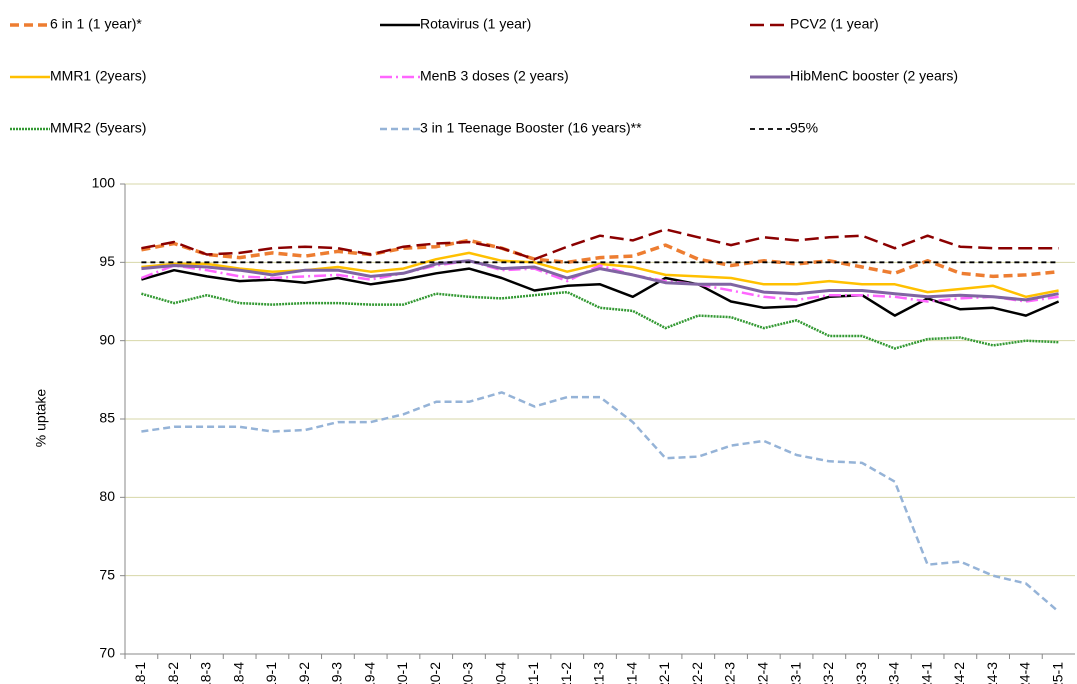 This screenshot has height=684, width=1077. Describe the element at coordinates (828, 673) in the screenshot. I see `x-tick-label: 2023-2` at that location.